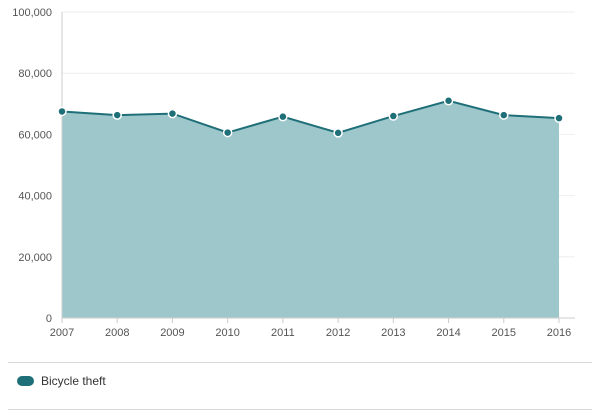  Describe the element at coordinates (172, 333) in the screenshot. I see `x-tick-label: 2009` at that location.